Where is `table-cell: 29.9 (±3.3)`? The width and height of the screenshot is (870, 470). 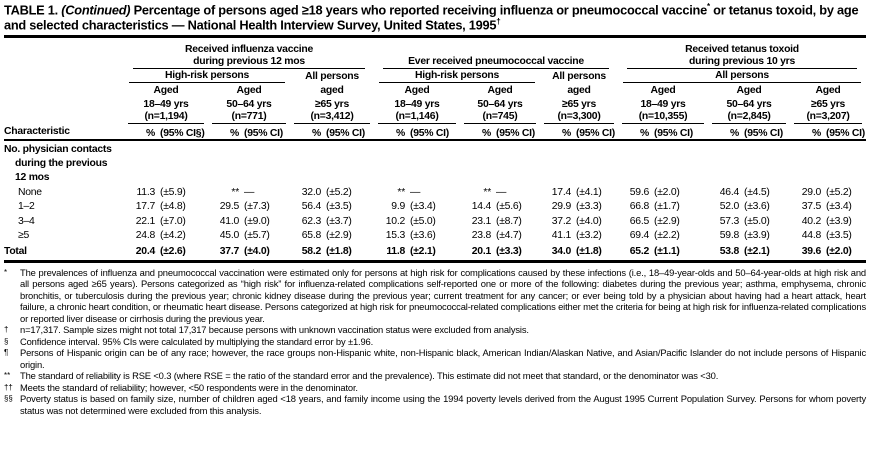 table-cell: 29.9 (±3.3) is located at coordinates (579, 206).